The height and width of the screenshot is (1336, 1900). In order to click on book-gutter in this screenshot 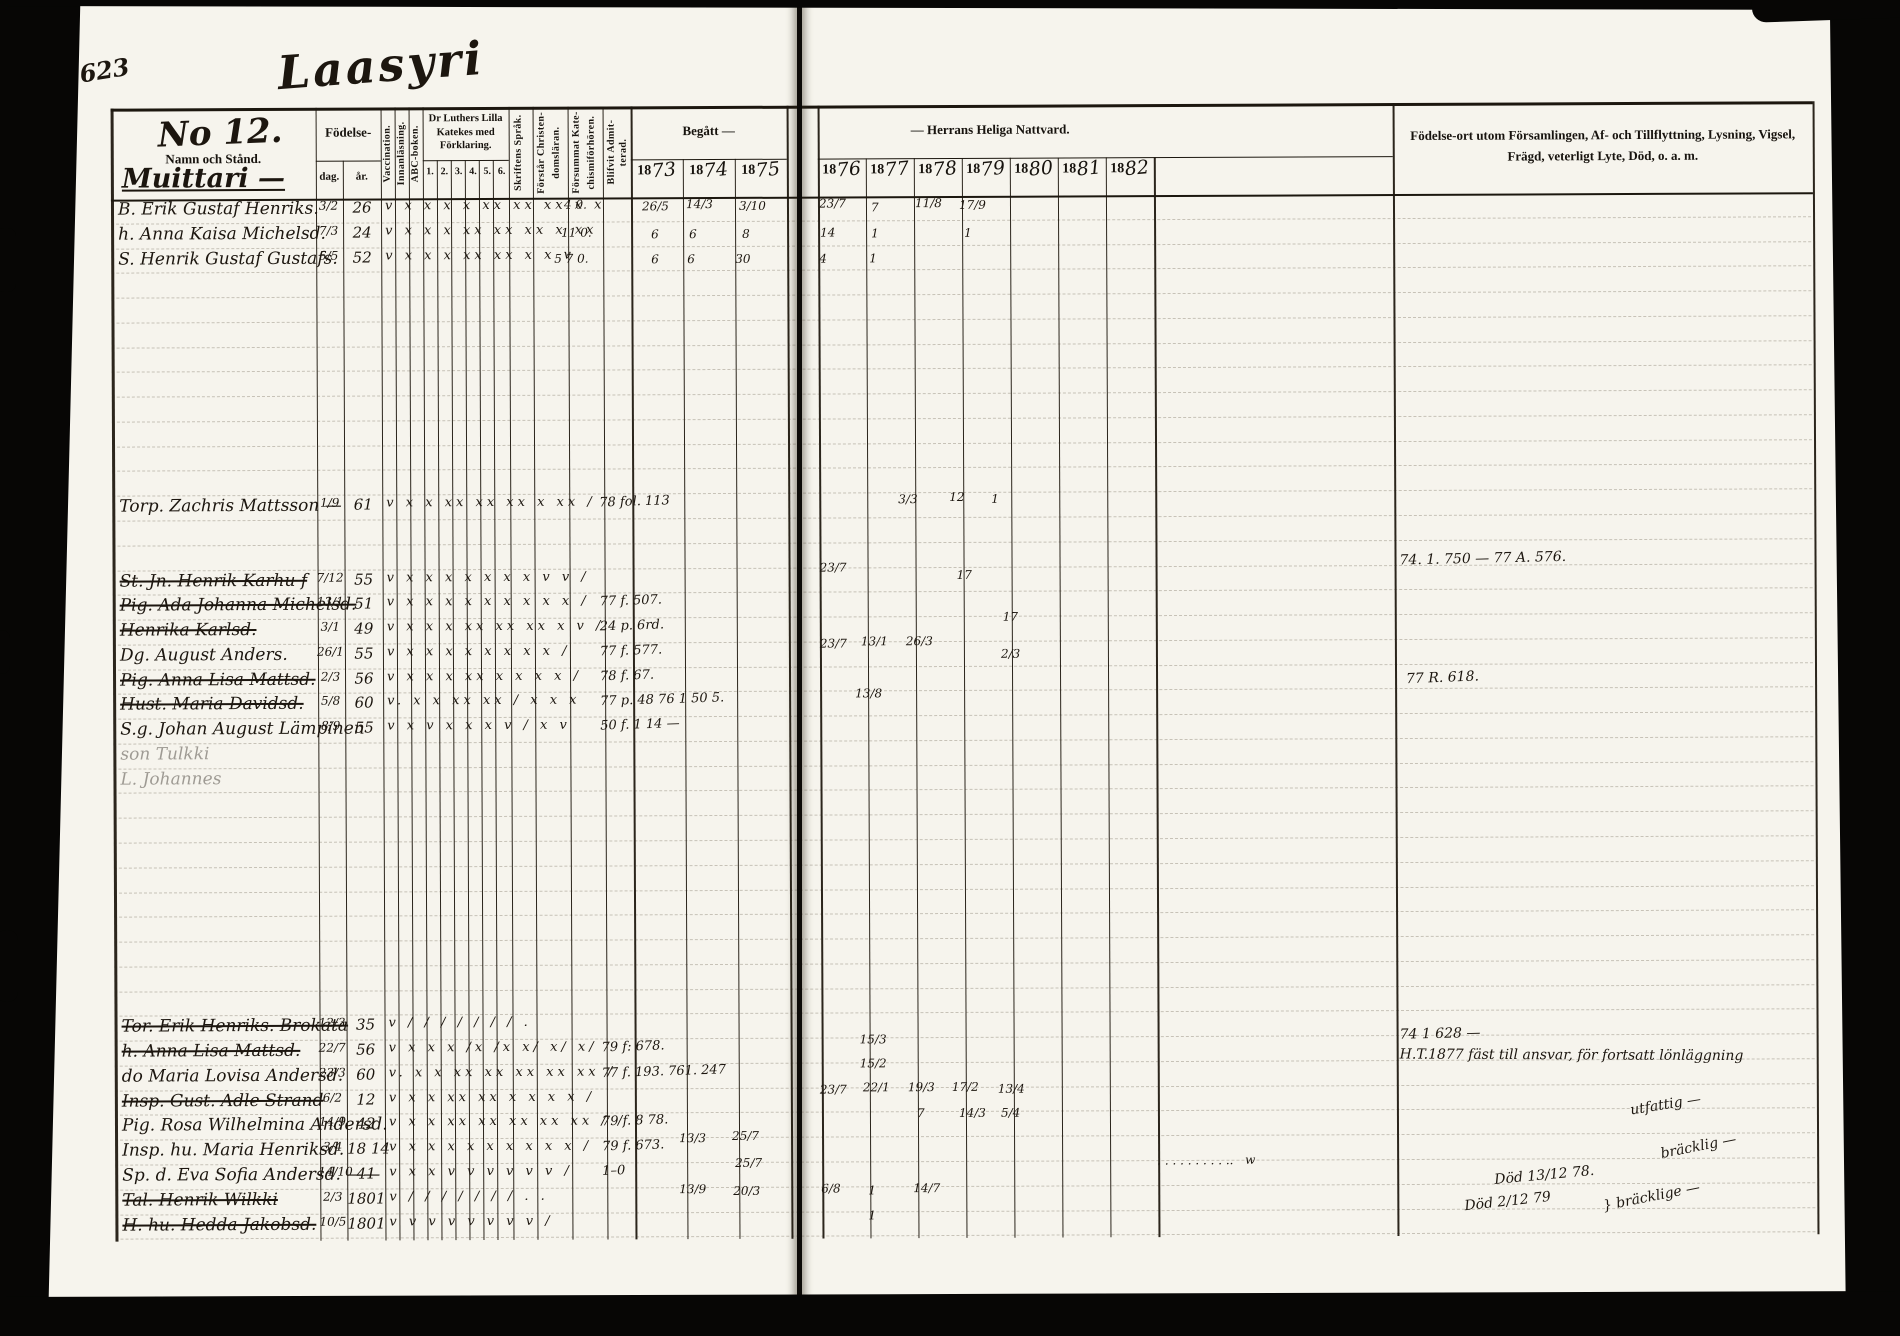, I will do `click(799, 668)`.